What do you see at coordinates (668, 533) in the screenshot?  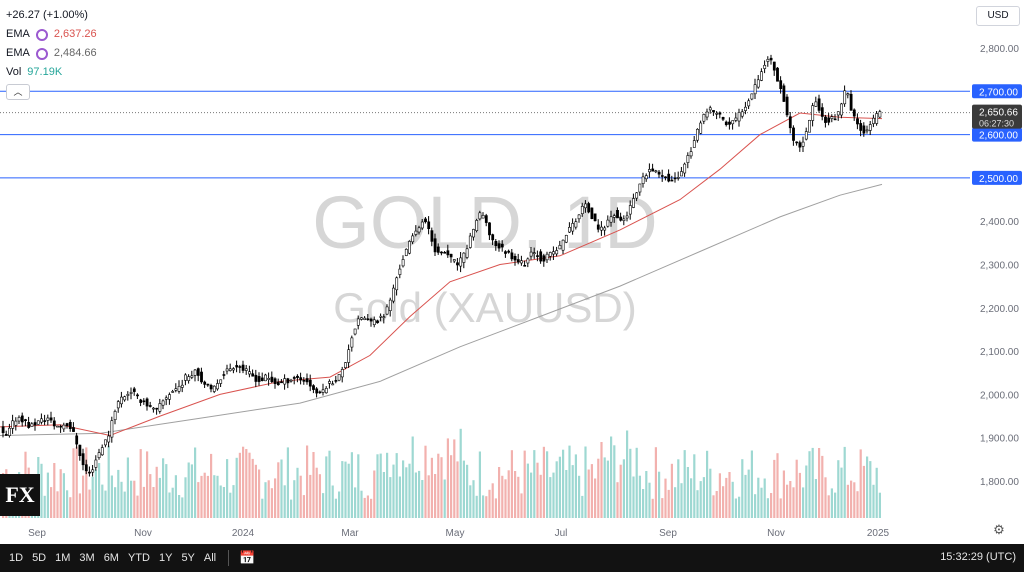 I see `x-tick-label: Sep` at bounding box center [668, 533].